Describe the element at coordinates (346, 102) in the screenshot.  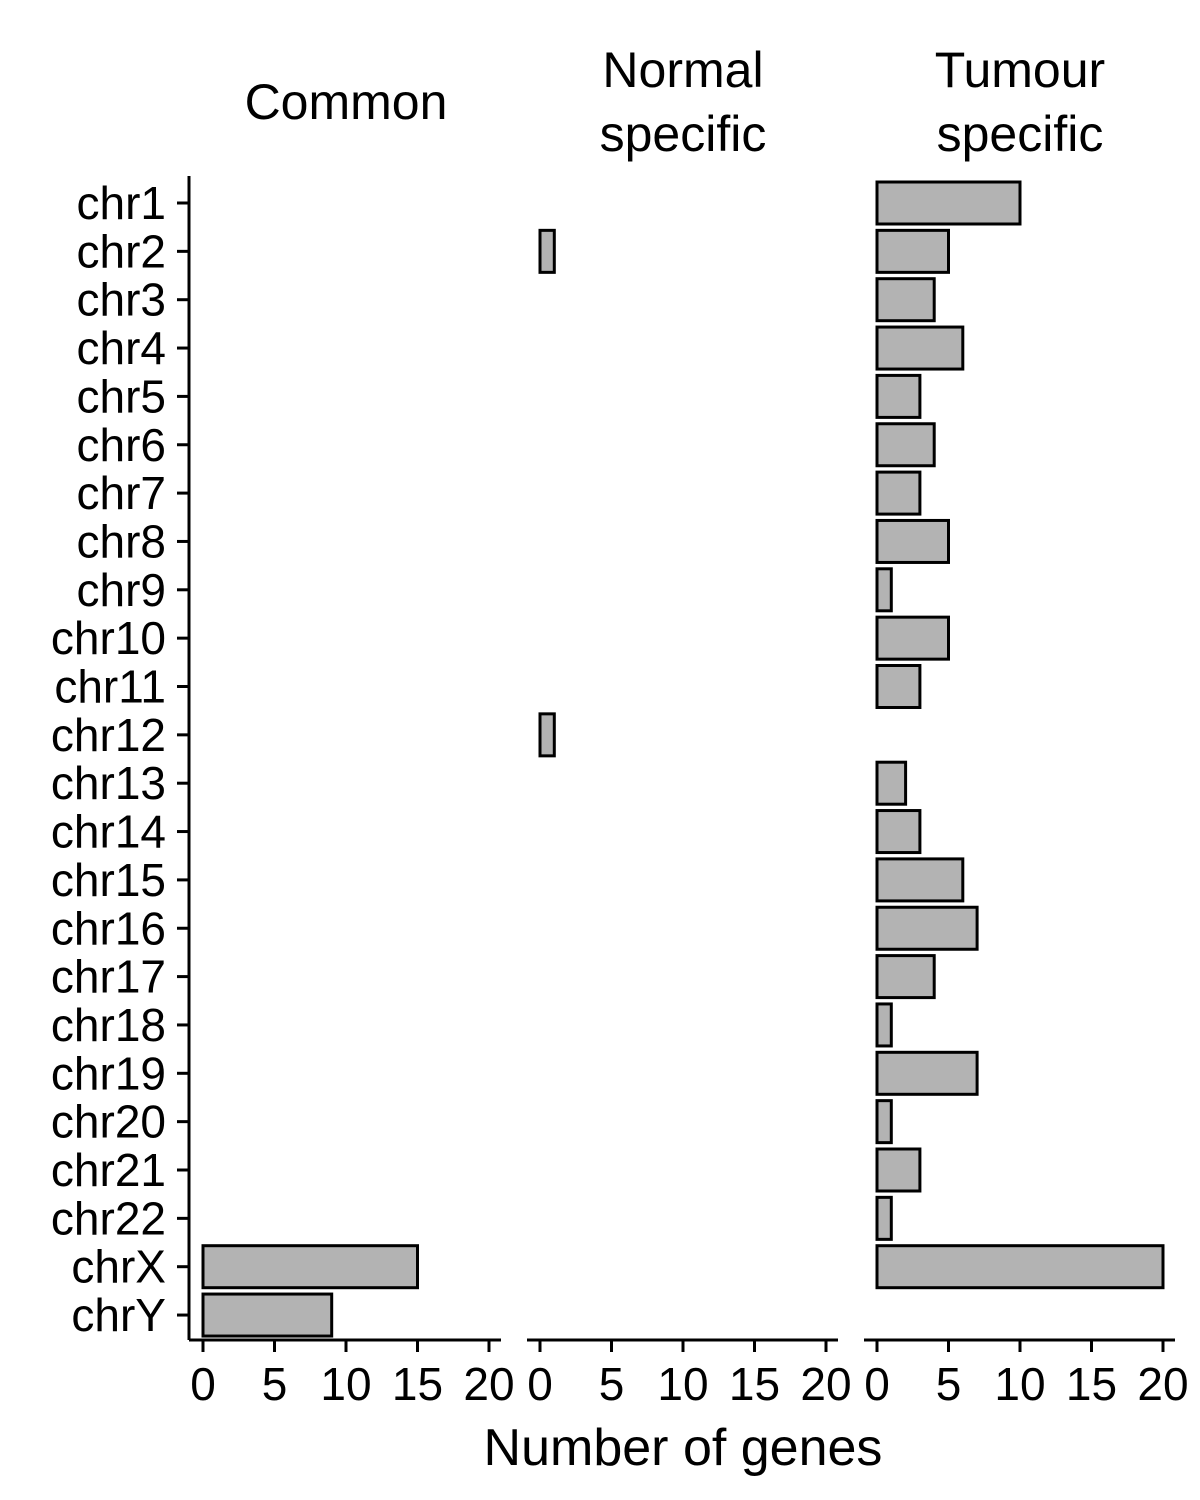
I see `facet-title: Common` at that location.